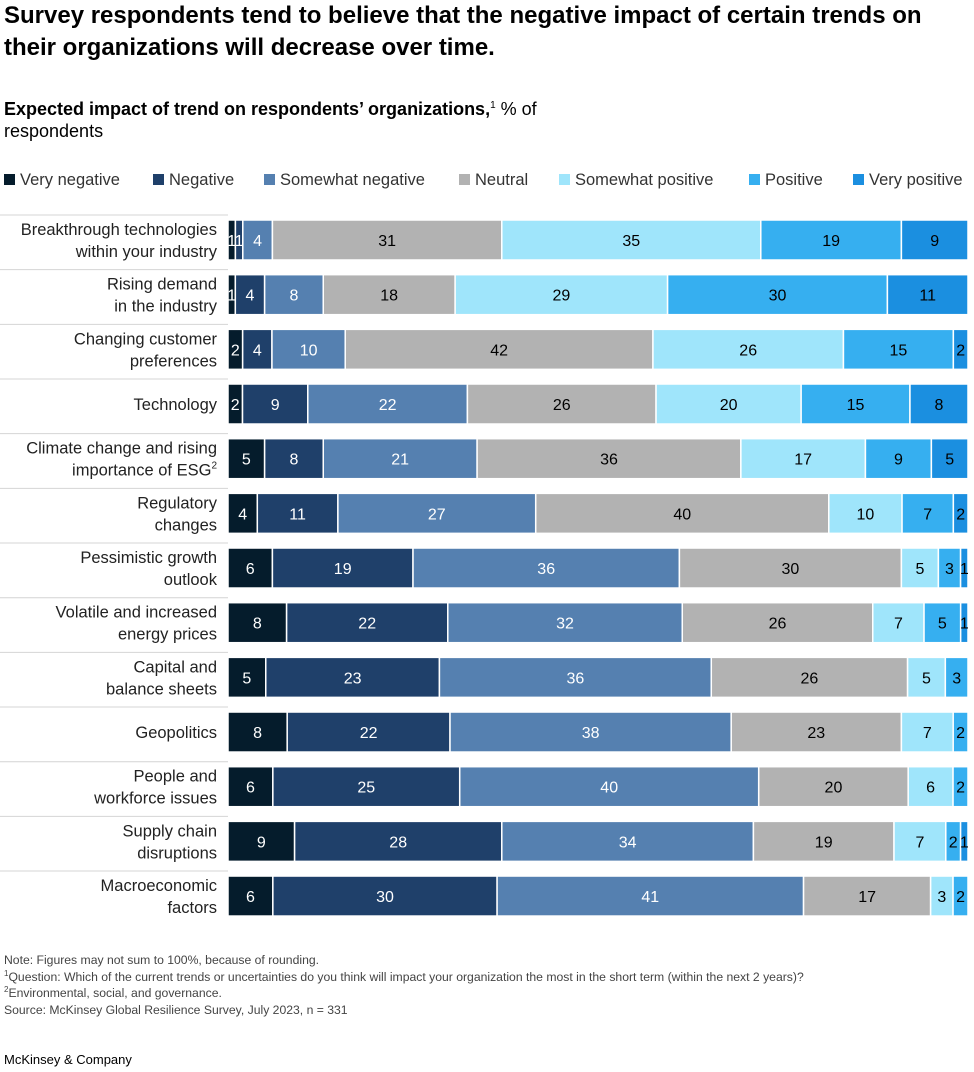 The height and width of the screenshot is (1072, 974). Describe the element at coordinates (960, 788) in the screenshot. I see `data-label-people-and-workforce-issues-positive: 2` at that location.